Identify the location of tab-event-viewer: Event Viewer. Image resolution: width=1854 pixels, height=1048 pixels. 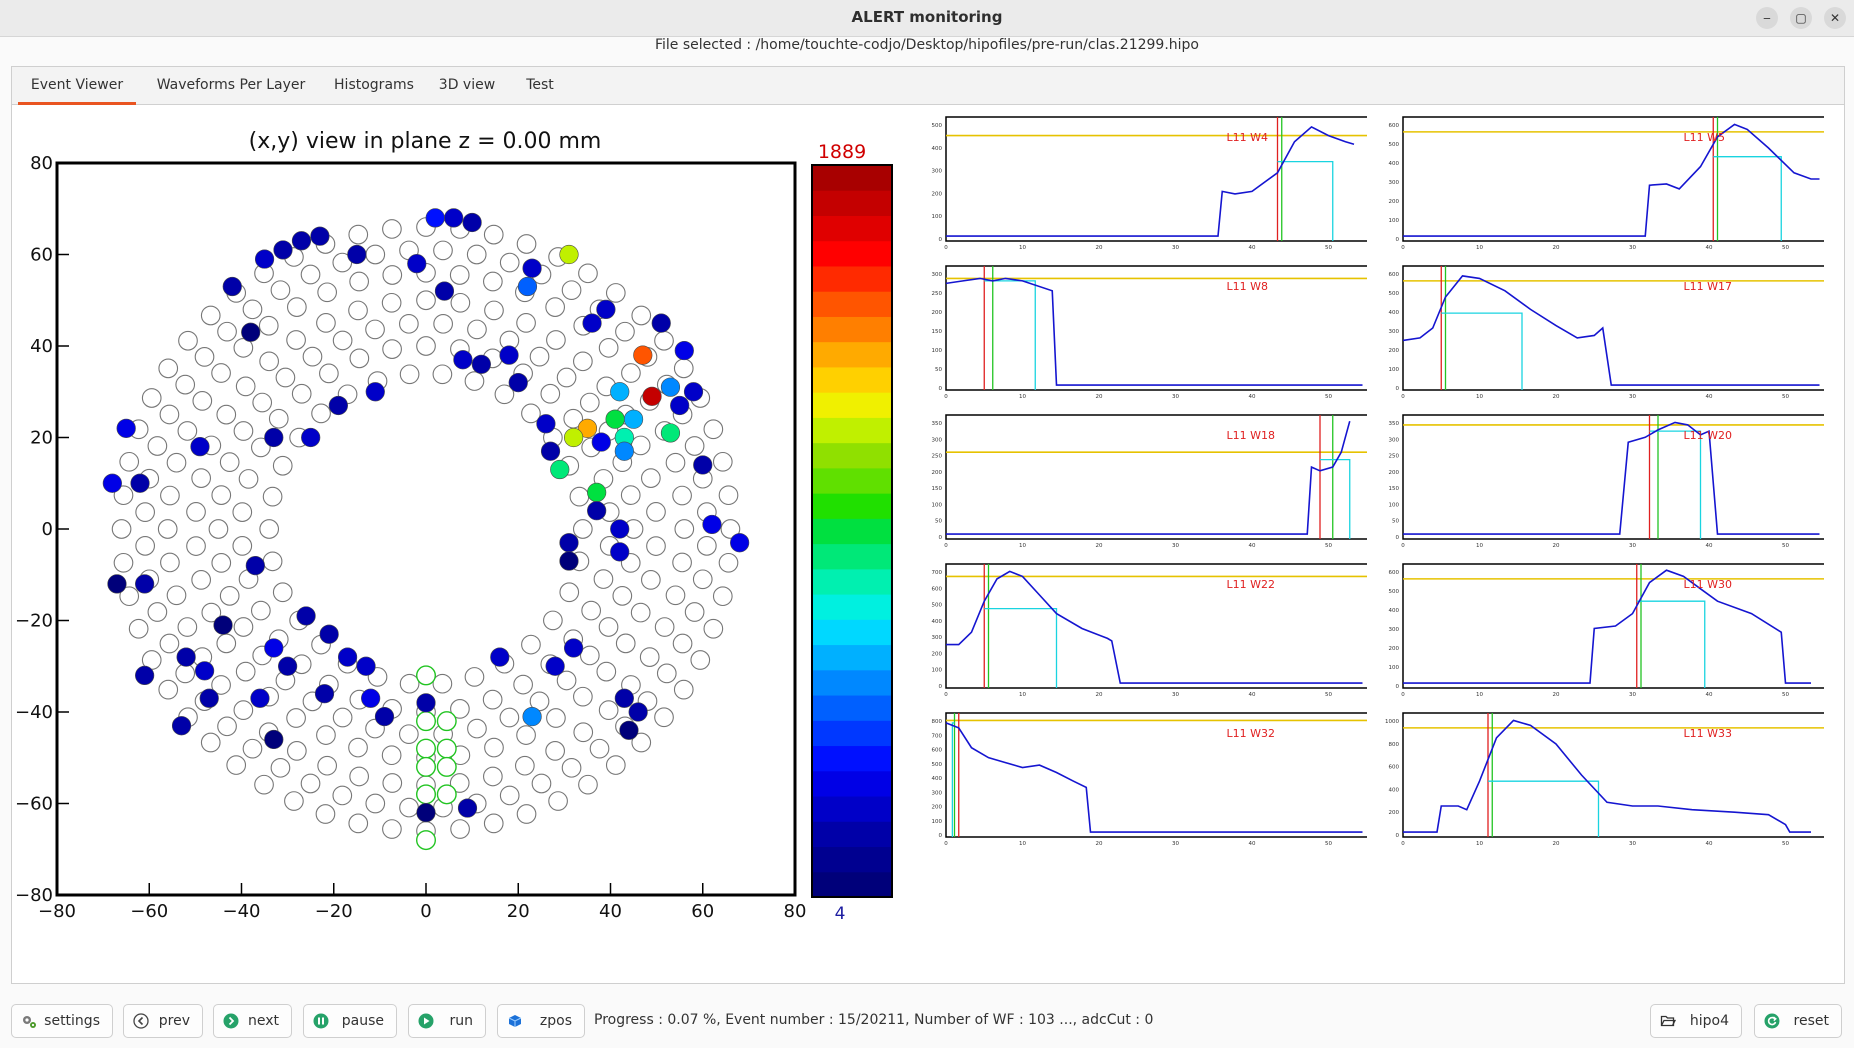
(77, 86).